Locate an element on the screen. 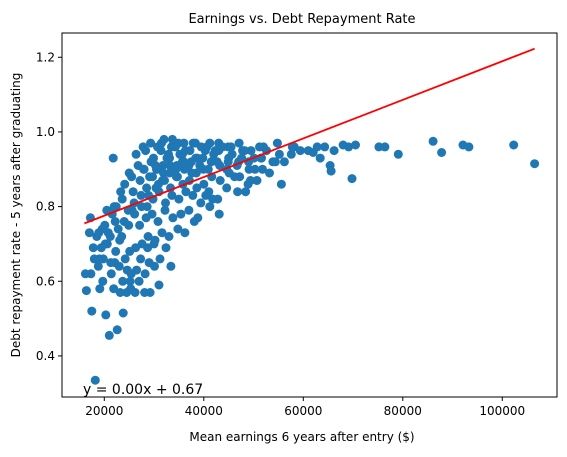 The image size is (567, 457). x-tick-label: 80000 is located at coordinates (403, 411).